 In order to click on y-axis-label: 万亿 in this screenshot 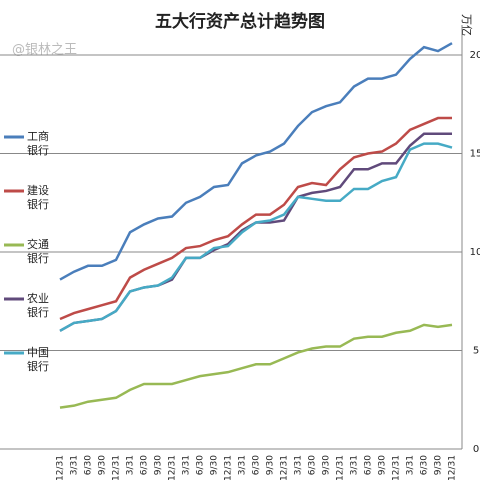, I will do `click(466, 25)`.